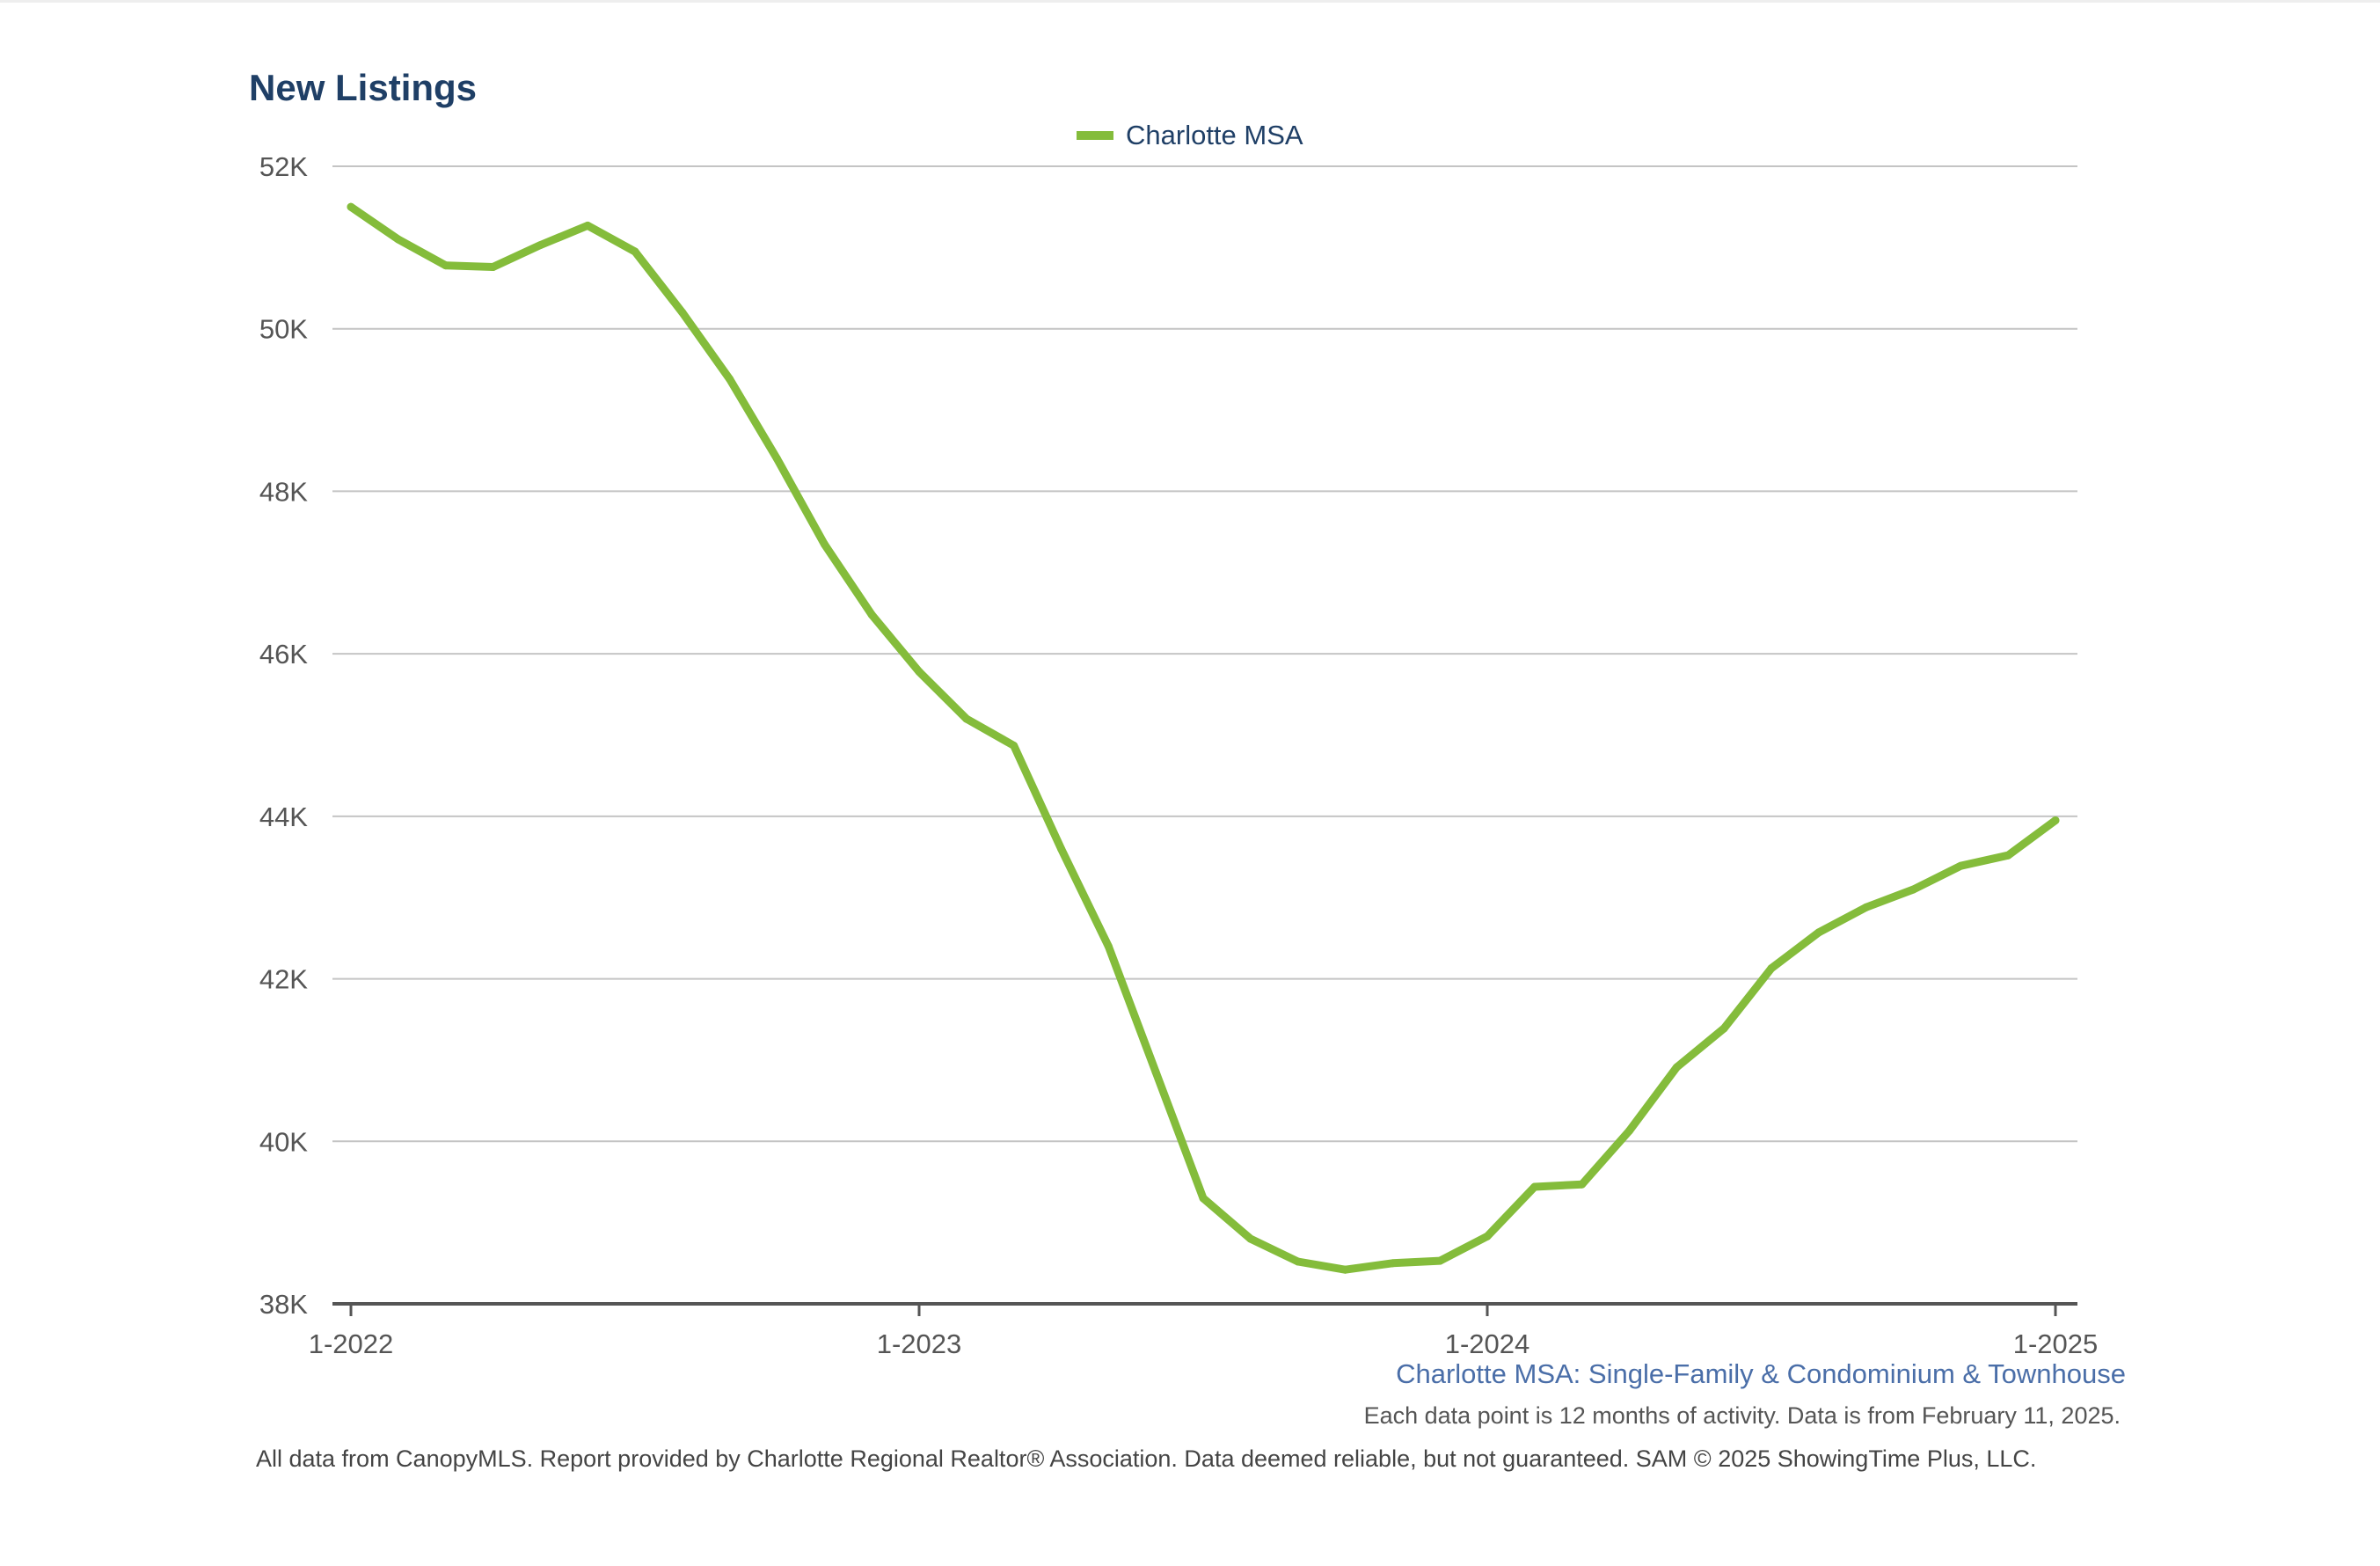  What do you see at coordinates (283, 979) in the screenshot?
I see `y-tick-label: 42K` at bounding box center [283, 979].